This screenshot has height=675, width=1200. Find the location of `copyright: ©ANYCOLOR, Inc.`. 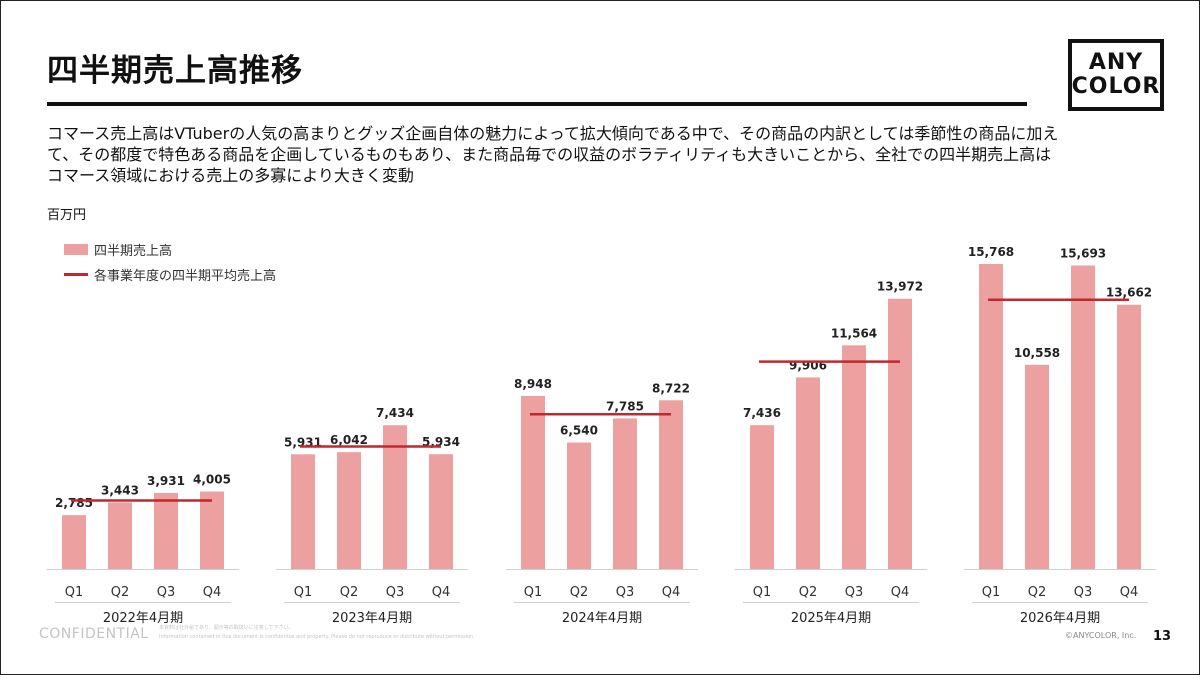

copyright: ©ANYCOLOR, Inc. is located at coordinates (1101, 635).